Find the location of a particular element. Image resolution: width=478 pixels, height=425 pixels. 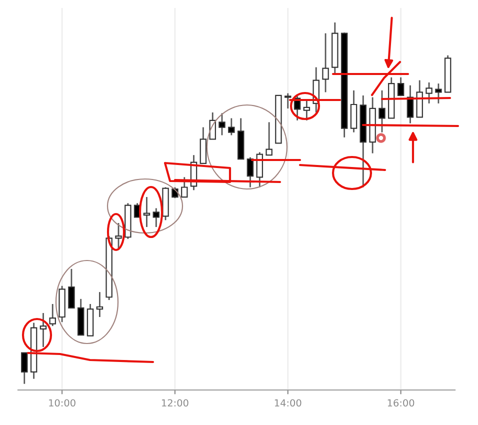

x-tick-label: 10:00 is located at coordinates (62, 403).